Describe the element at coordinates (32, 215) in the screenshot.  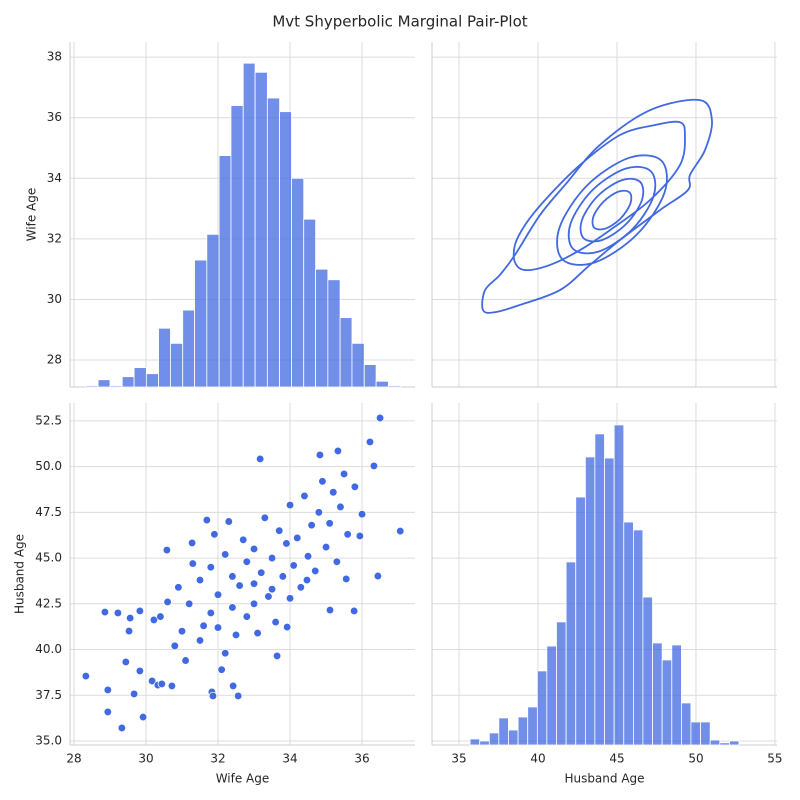
I see `y-axis-label: Wife Age` at that location.